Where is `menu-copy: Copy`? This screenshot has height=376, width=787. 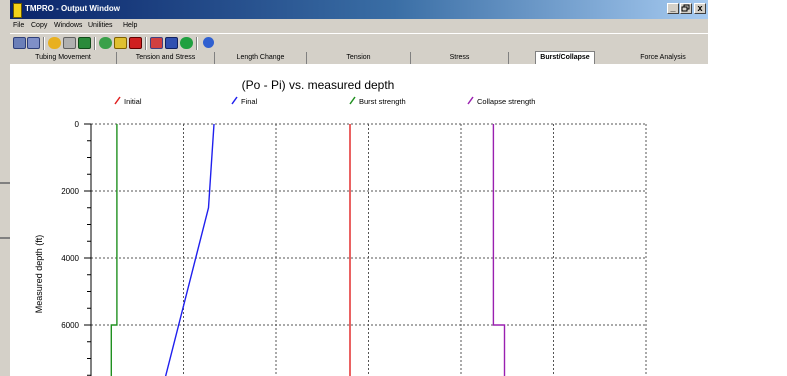
menu-copy: Copy is located at coordinates (39, 25).